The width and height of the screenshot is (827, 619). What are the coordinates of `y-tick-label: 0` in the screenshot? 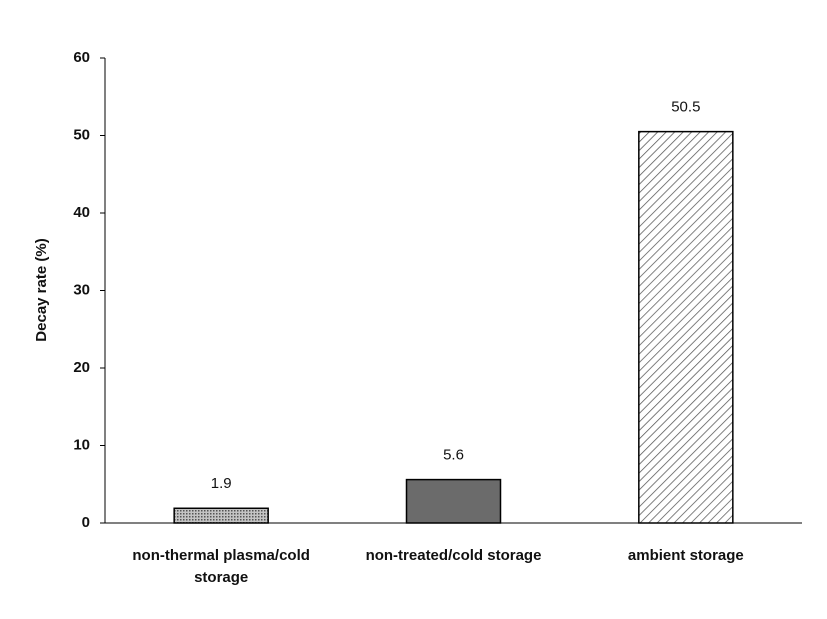 It's located at (86, 522).